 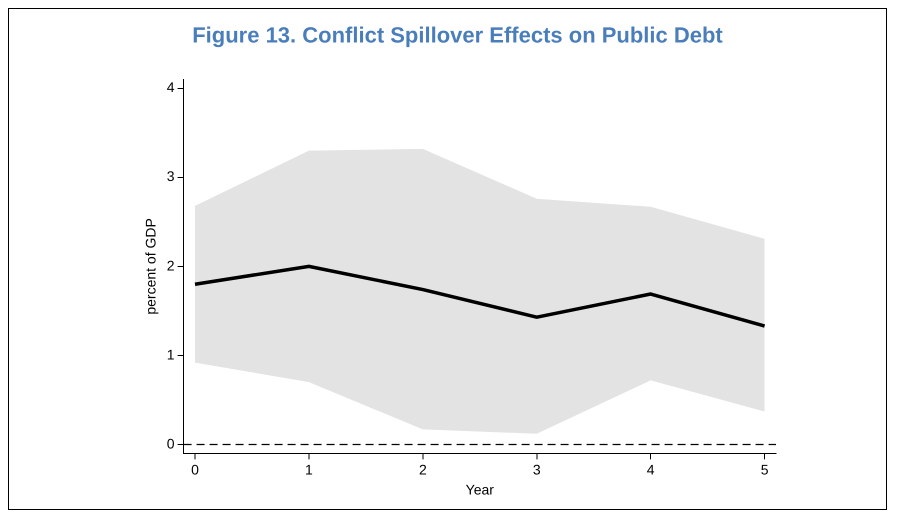 What do you see at coordinates (480, 489) in the screenshot?
I see `x-axis-title: Year` at bounding box center [480, 489].